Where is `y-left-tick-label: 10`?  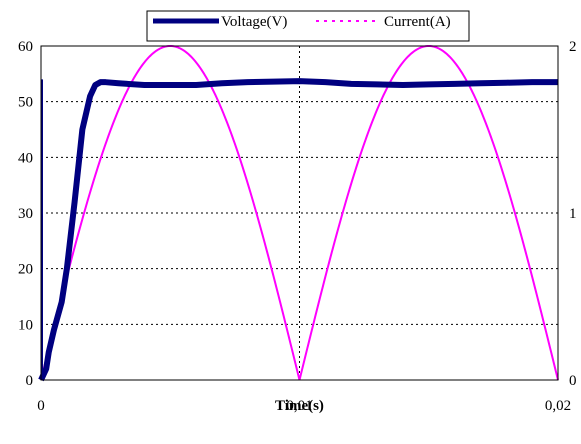 y-left-tick-label: 10 is located at coordinates (25, 325).